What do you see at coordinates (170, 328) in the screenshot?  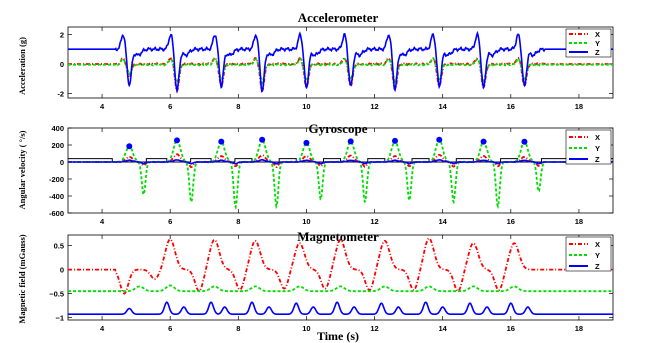 I see `magnetometer-xtick-label: 6` at bounding box center [170, 328].